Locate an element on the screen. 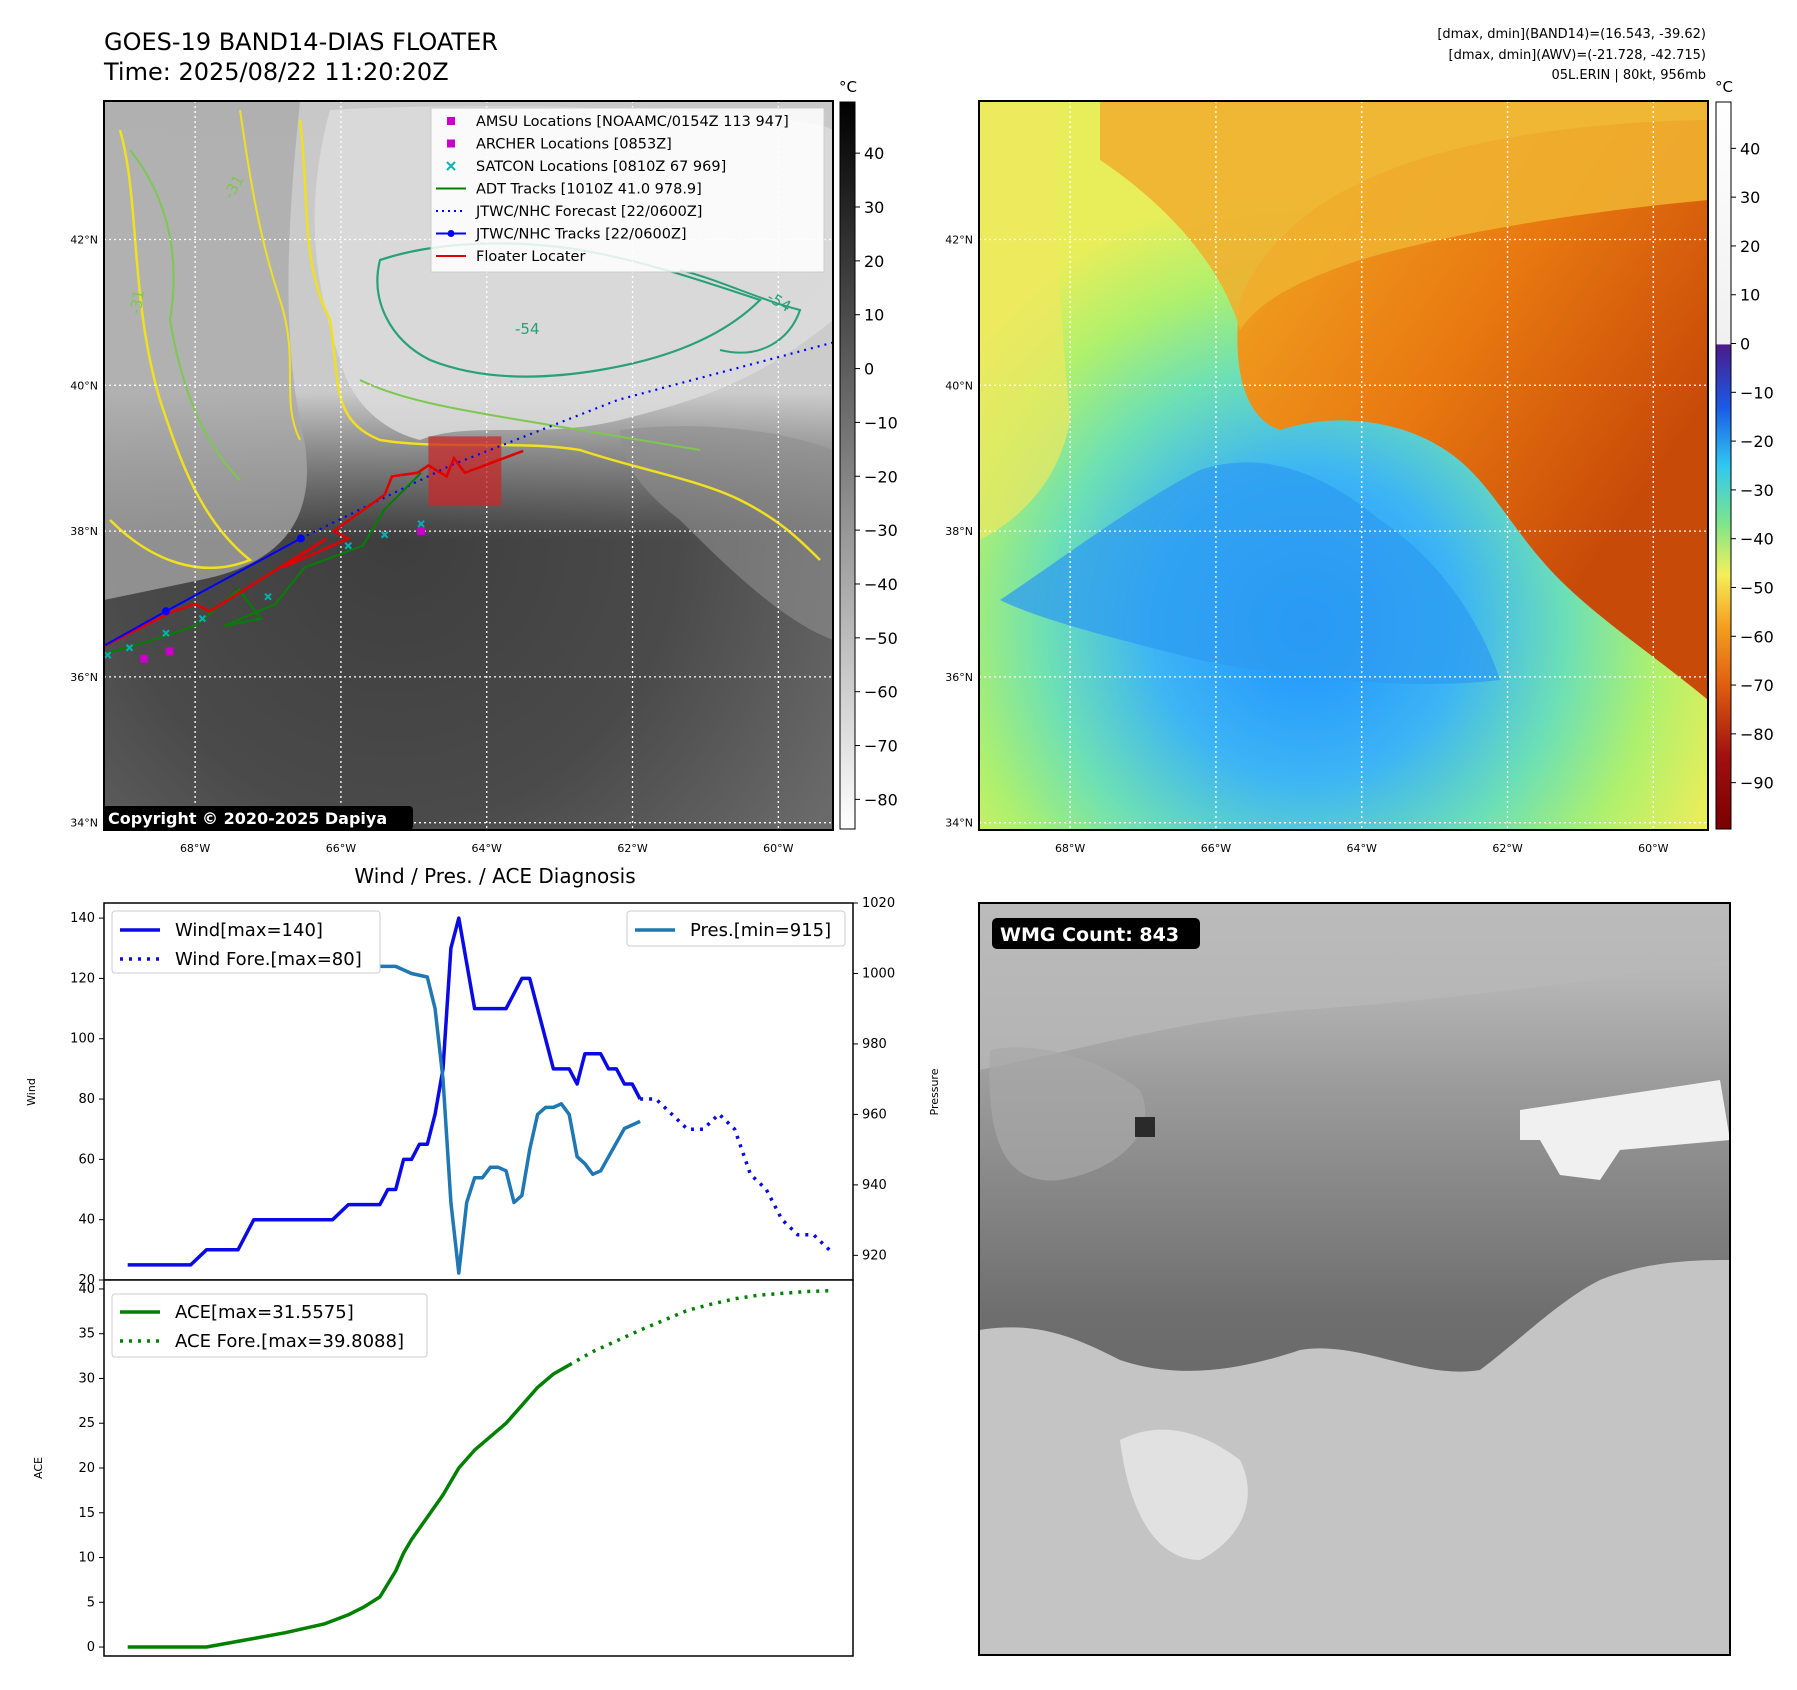  dmax-awv: [dmax, dmin](AWV)=(-21.728, -42.715) is located at coordinates (1577, 55).